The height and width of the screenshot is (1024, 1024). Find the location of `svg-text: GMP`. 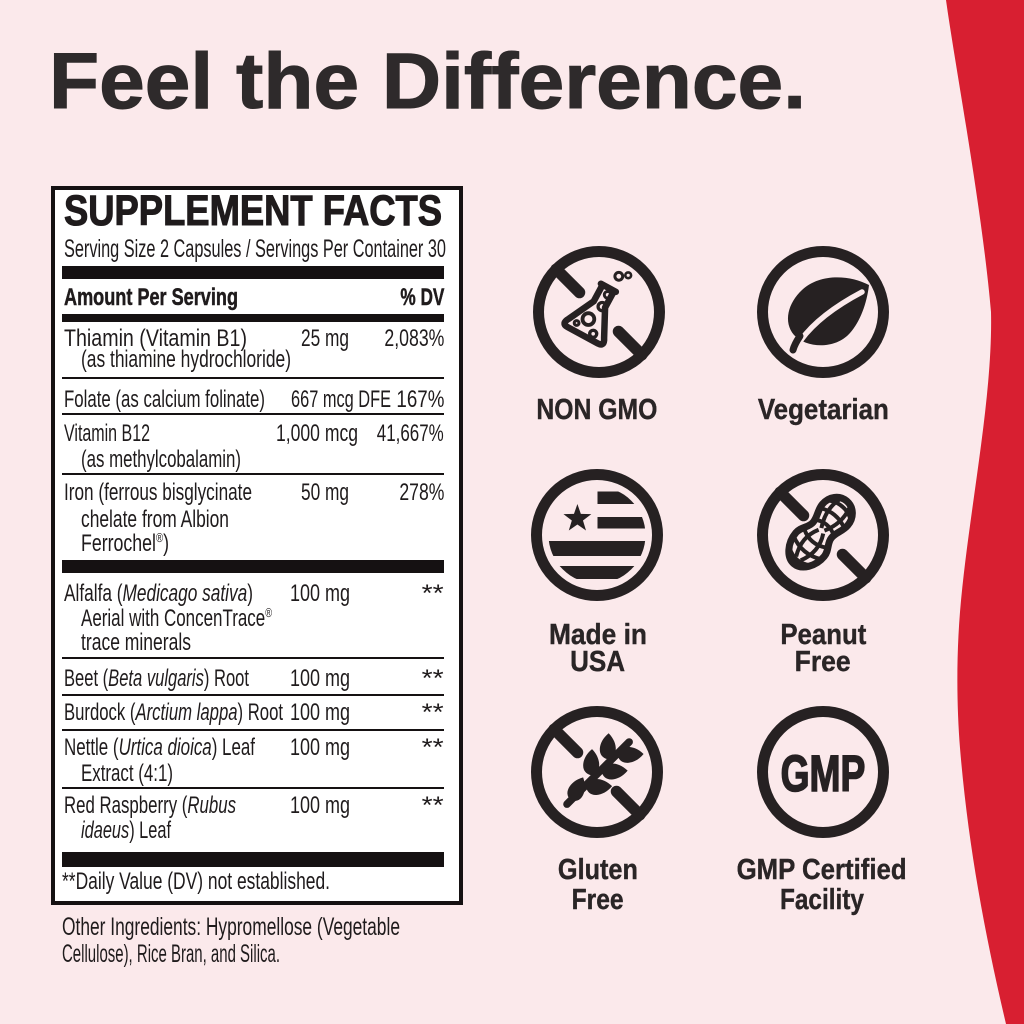

svg-text: GMP is located at coordinates (823, 774).